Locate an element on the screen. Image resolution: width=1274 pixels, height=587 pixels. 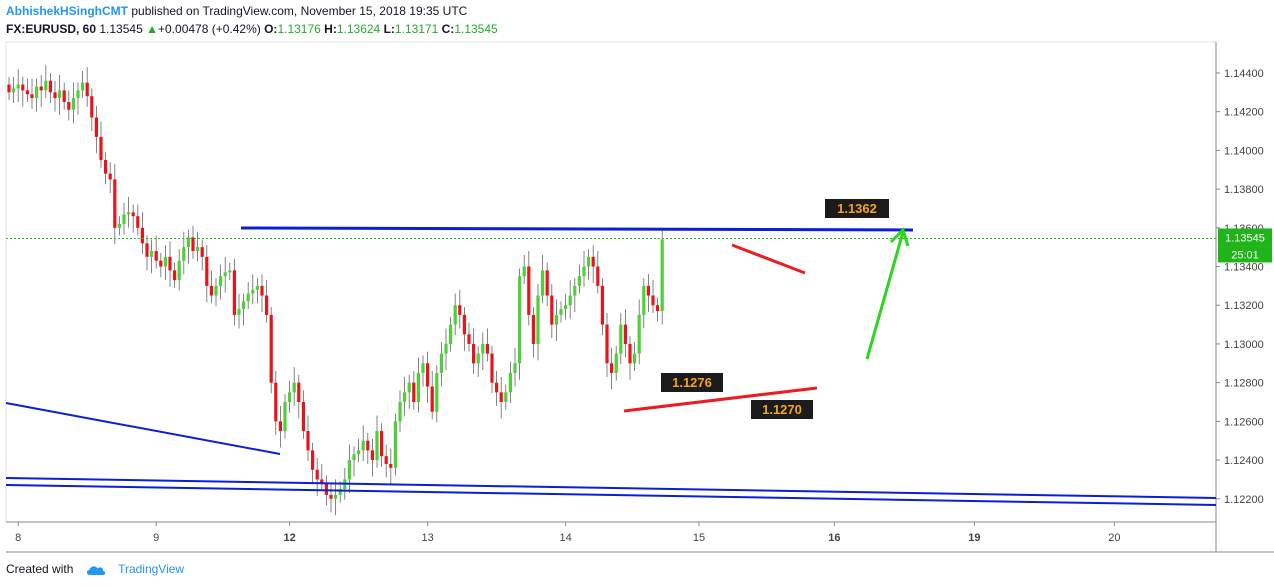
countdown-tag-bg is located at coordinates (1245, 254).